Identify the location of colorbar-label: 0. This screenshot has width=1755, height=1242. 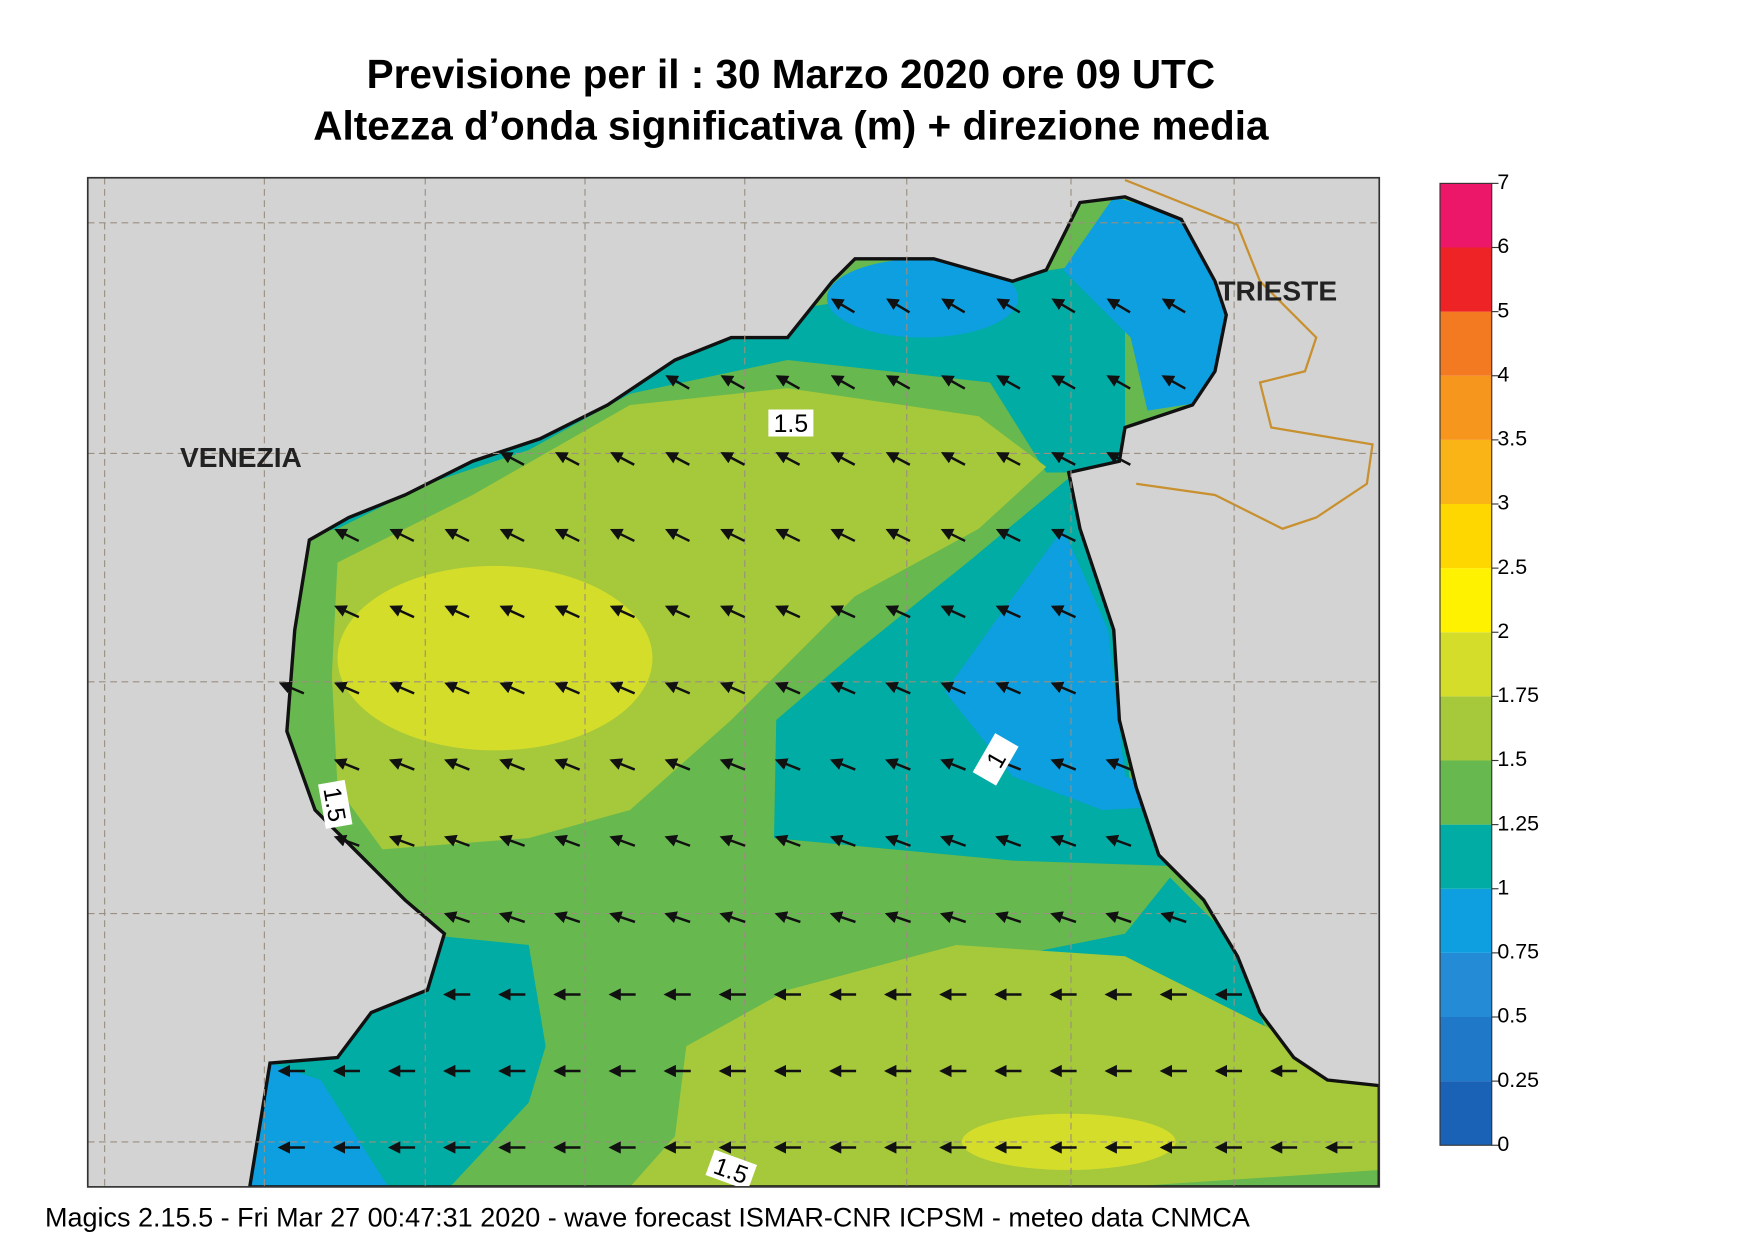
(1503, 1144).